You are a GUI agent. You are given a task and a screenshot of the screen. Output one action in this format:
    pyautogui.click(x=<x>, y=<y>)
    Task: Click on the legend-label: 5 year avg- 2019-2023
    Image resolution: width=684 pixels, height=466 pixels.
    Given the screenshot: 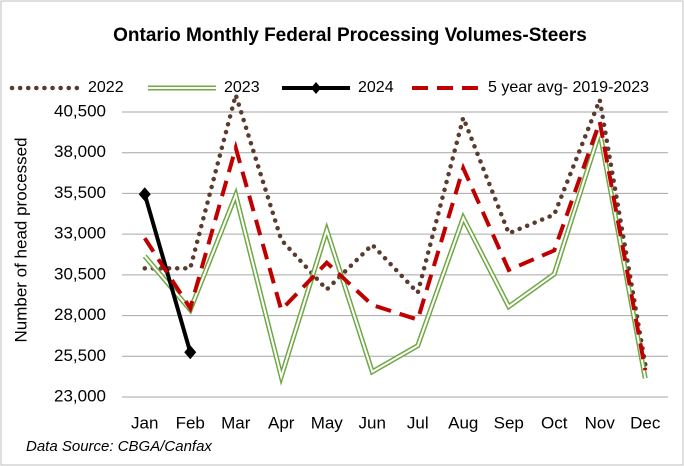 What is the action you would take?
    pyautogui.click(x=568, y=87)
    